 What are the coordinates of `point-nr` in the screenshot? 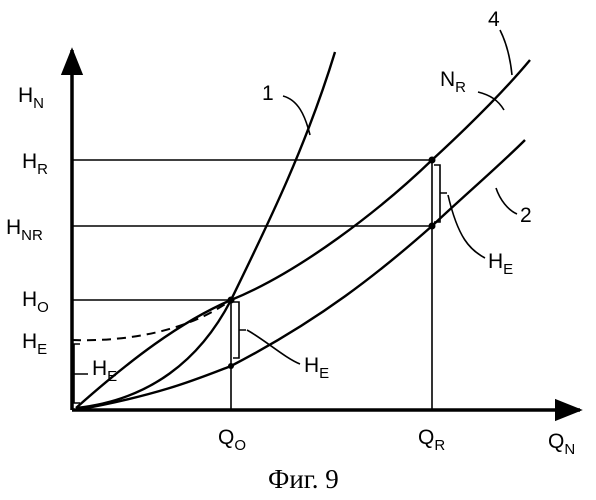 It's located at (432, 226).